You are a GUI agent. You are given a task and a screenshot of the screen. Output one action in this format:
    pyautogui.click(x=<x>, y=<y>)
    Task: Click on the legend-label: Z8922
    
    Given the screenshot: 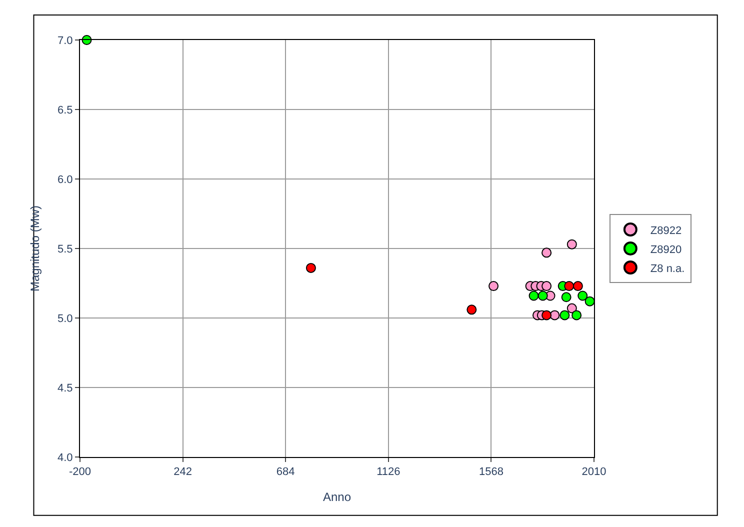 What is the action you would take?
    pyautogui.click(x=666, y=230)
    